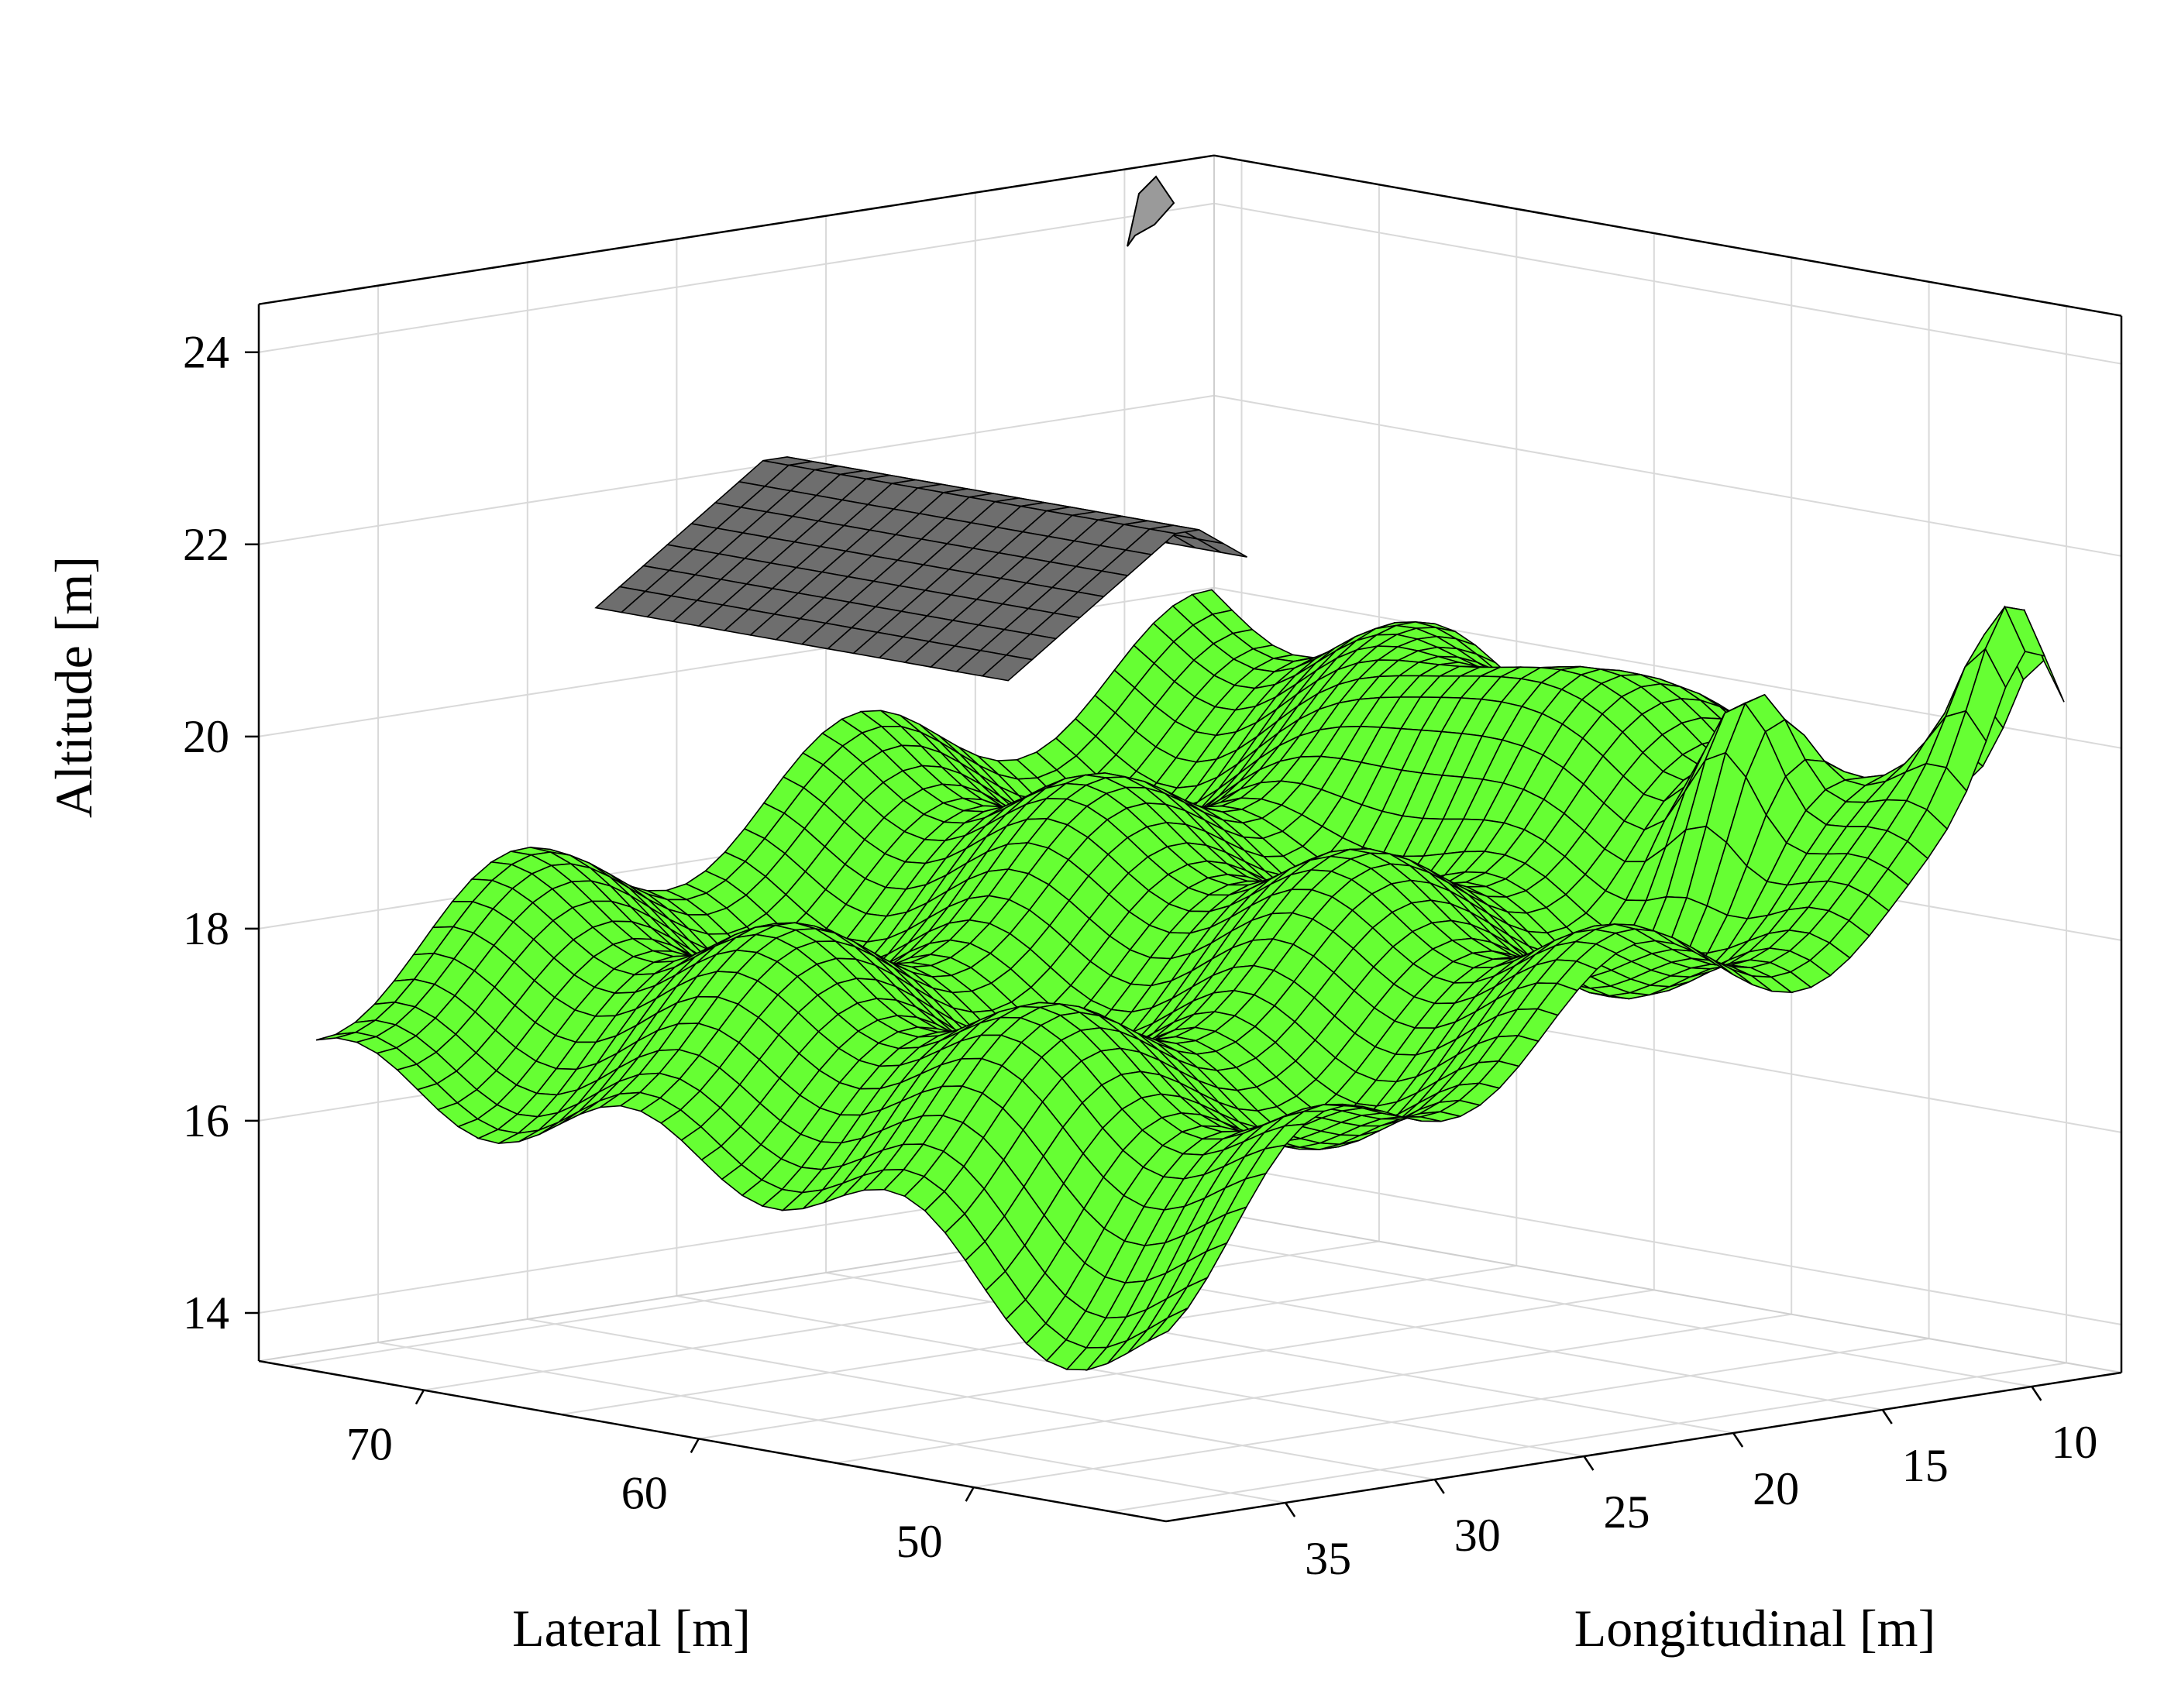 The height and width of the screenshot is (1708, 2164). Describe the element at coordinates (206, 352) in the screenshot. I see `z-tick-label: 24` at that location.